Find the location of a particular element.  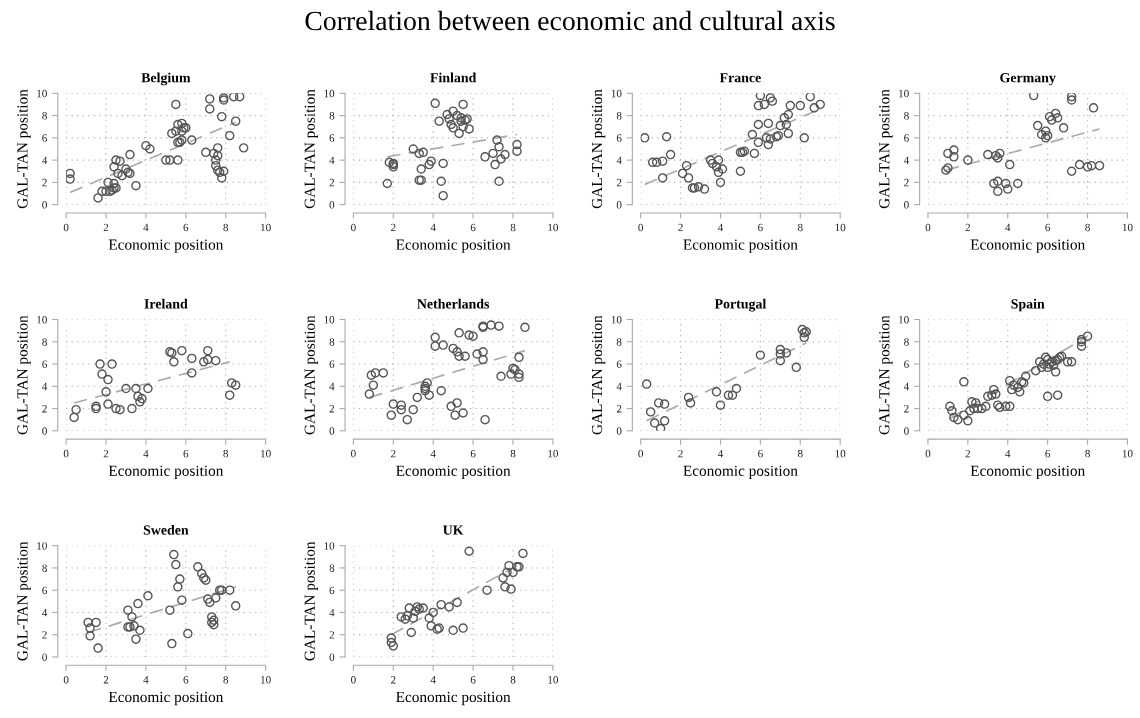

chart-title: Germany is located at coordinates (1028, 79).